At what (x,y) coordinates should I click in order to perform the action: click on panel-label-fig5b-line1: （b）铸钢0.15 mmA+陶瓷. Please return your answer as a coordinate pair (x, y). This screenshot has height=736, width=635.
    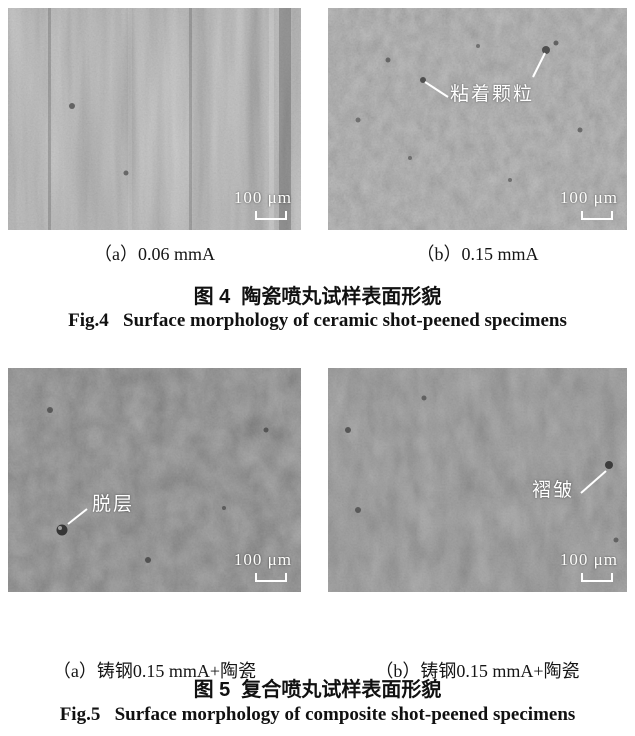
    Looking at the image, I should click on (477, 671).